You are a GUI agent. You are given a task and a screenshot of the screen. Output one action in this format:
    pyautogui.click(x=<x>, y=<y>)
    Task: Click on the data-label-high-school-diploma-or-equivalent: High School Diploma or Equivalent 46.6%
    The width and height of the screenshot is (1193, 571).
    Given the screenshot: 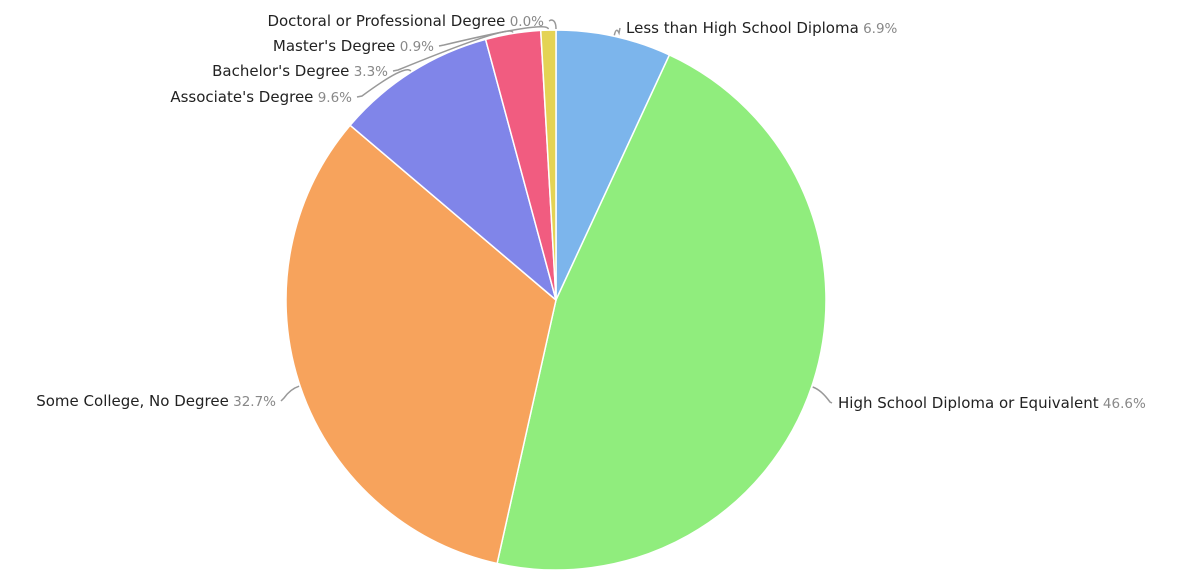 What is the action you would take?
    pyautogui.click(x=992, y=403)
    